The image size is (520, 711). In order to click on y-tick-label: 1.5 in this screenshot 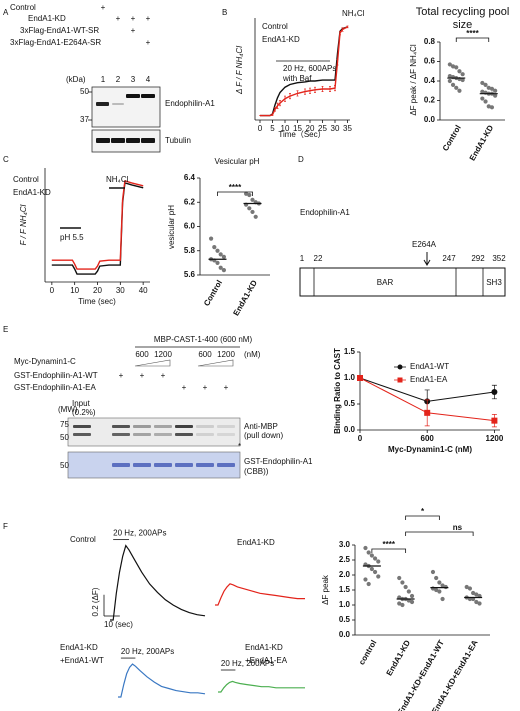, I will do `click(350, 351)`.